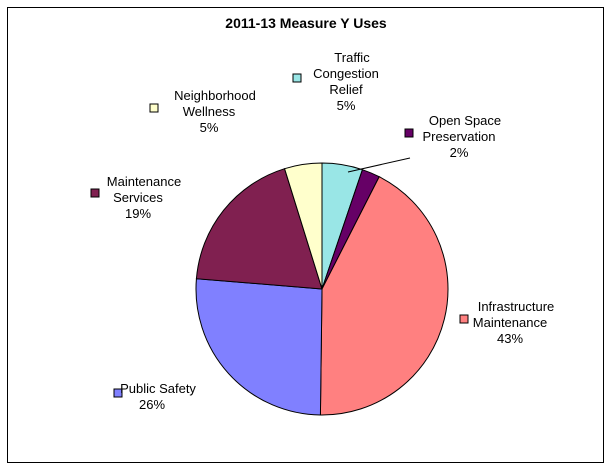 The image size is (613, 472). What do you see at coordinates (138, 213) in the screenshot?
I see `slice-percent-maintenance-services: 19%` at bounding box center [138, 213].